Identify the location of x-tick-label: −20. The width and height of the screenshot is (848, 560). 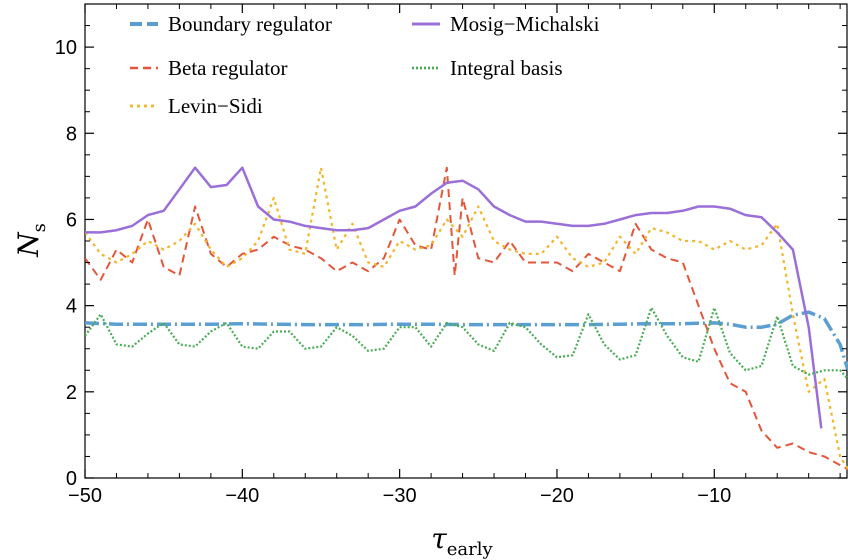
(557, 496).